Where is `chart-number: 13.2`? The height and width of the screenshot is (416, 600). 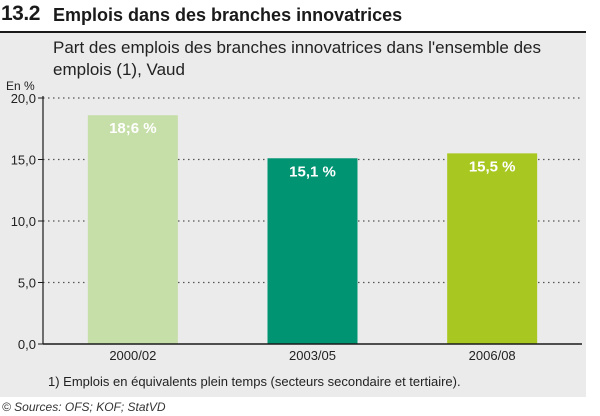 chart-number: 13.2 is located at coordinates (20, 13).